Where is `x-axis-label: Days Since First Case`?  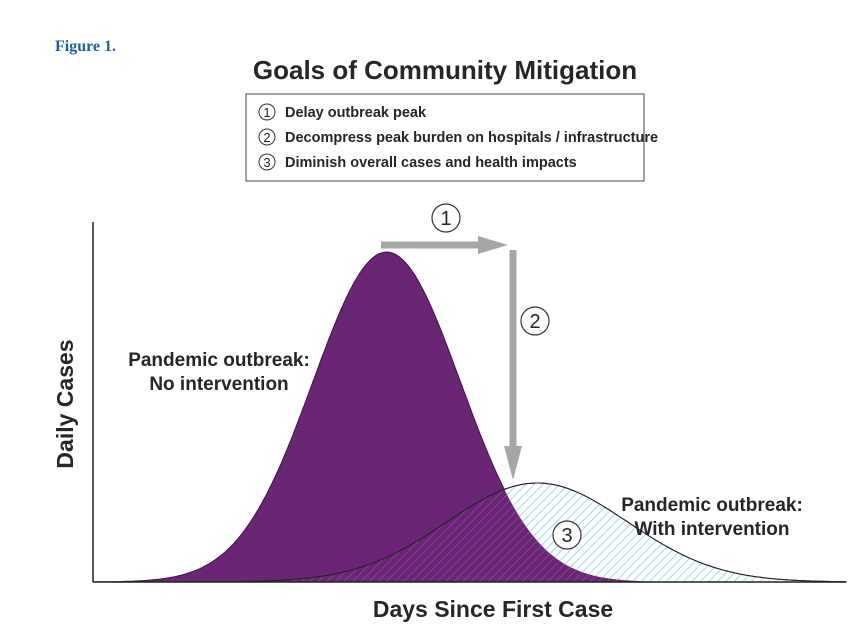 x-axis-label: Days Since First Case is located at coordinates (493, 609).